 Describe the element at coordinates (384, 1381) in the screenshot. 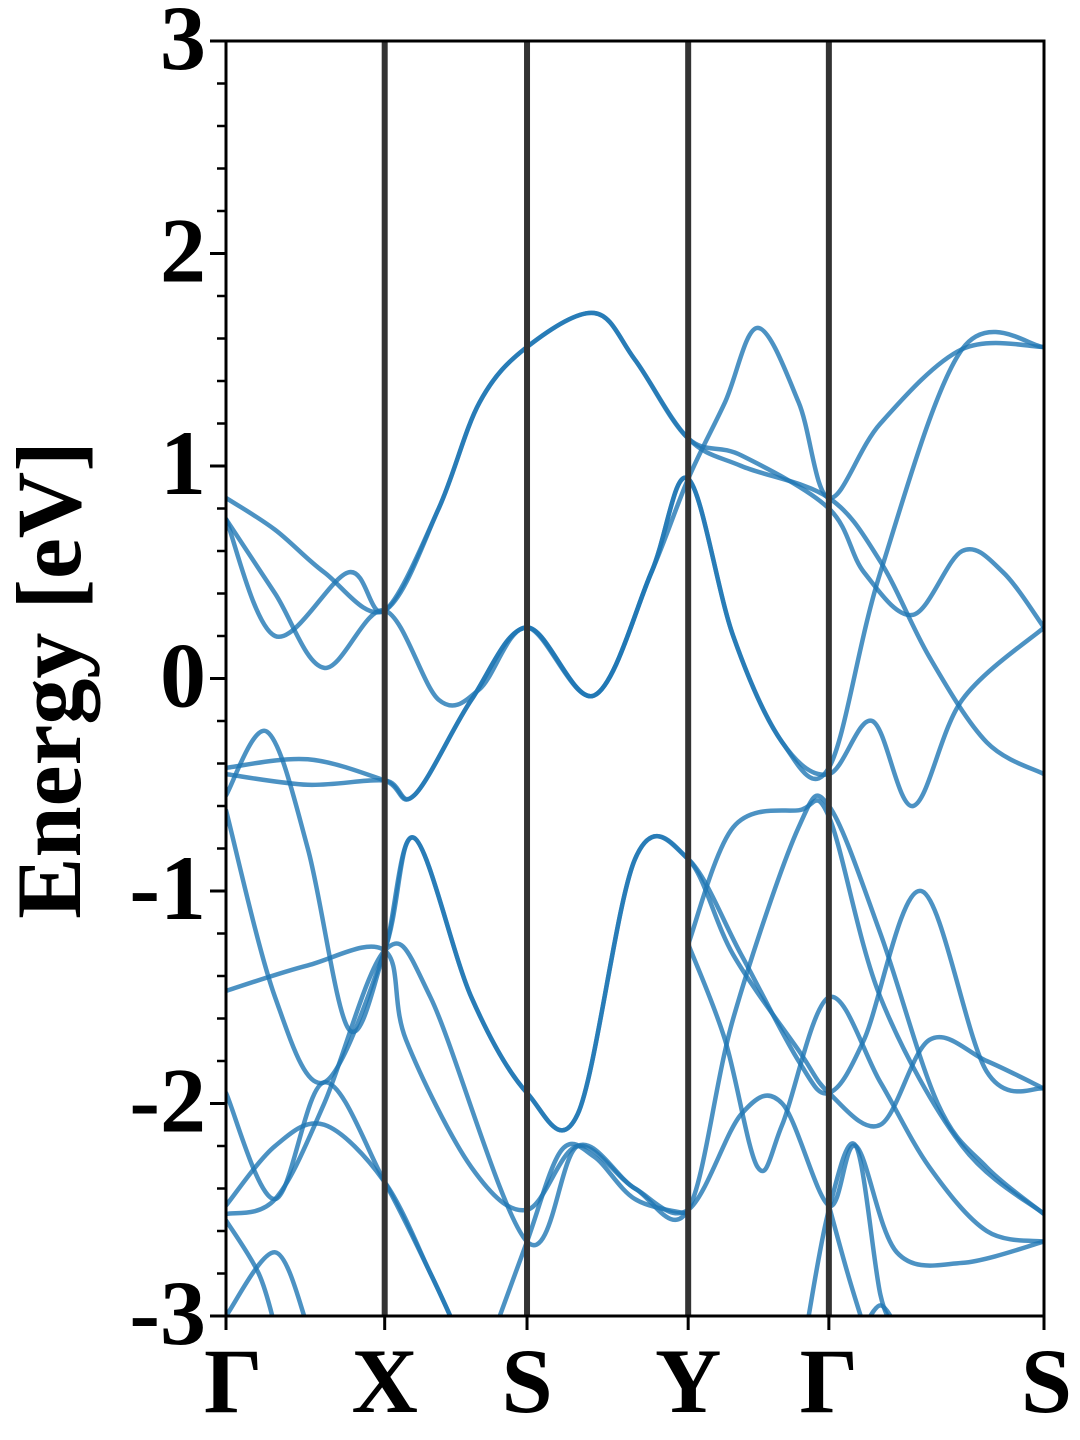

I see `x-tick-label-kpoint: X` at that location.